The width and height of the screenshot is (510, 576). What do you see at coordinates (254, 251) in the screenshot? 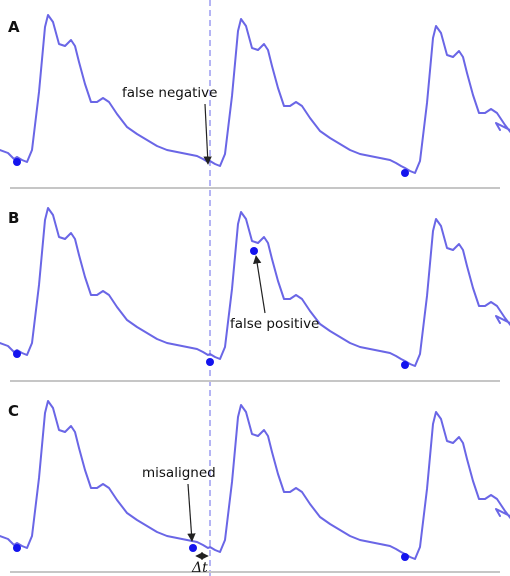
I see `panel-b-false-positive-marker` at bounding box center [254, 251].